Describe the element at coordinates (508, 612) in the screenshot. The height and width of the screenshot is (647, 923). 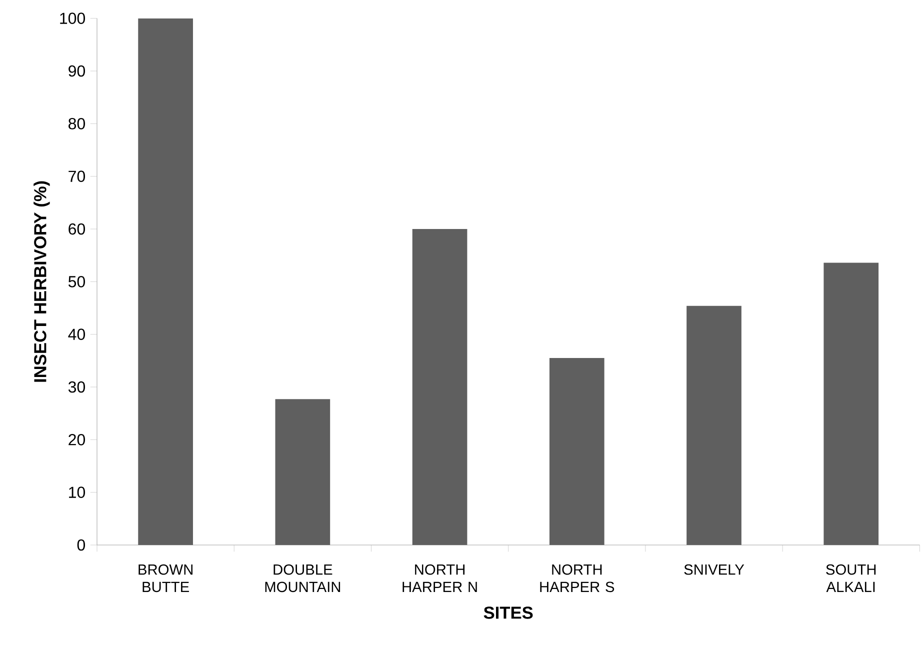
I see `x-axis-title: SITES` at that location.